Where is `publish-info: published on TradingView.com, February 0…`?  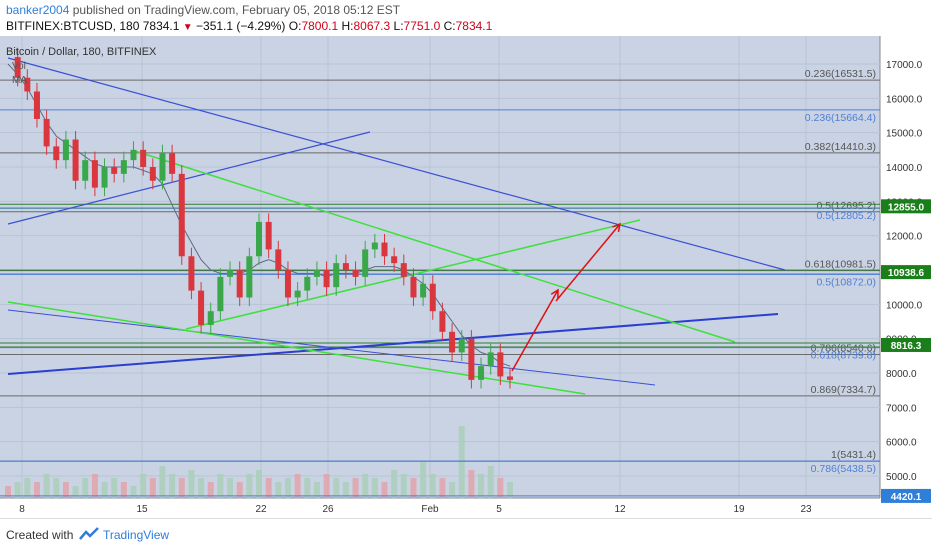 publish-info: published on TradingView.com, February 0… is located at coordinates (236, 10).